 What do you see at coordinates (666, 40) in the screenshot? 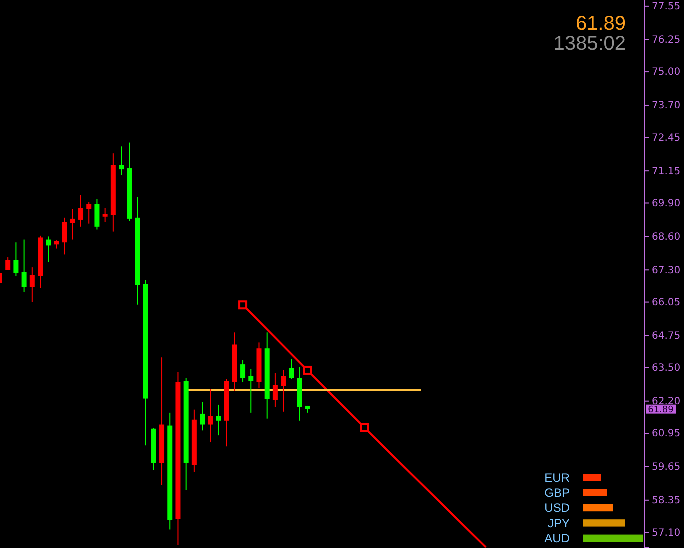
I see `y-tick-label: 76.25` at bounding box center [666, 40].